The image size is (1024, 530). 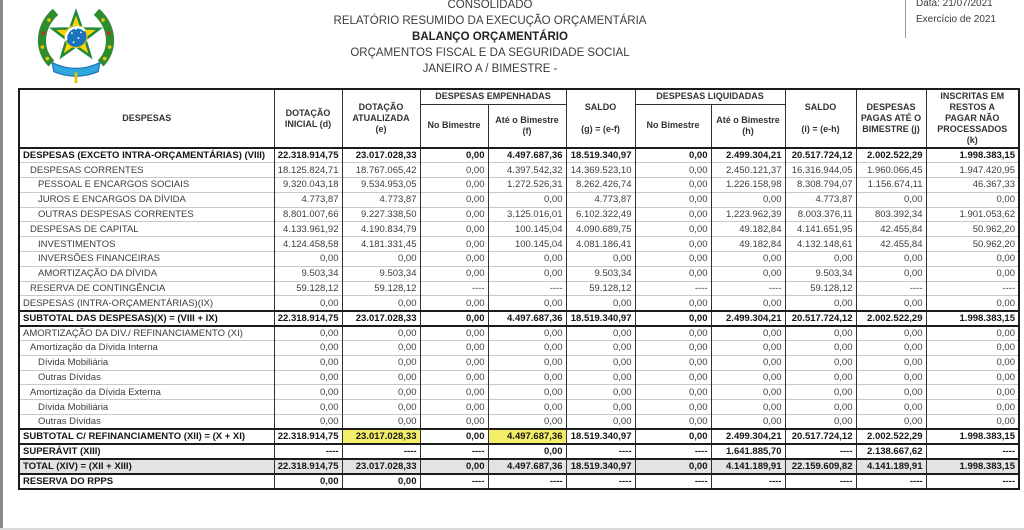 I want to click on cell: 4.497.687,36, so click(x=527, y=436).